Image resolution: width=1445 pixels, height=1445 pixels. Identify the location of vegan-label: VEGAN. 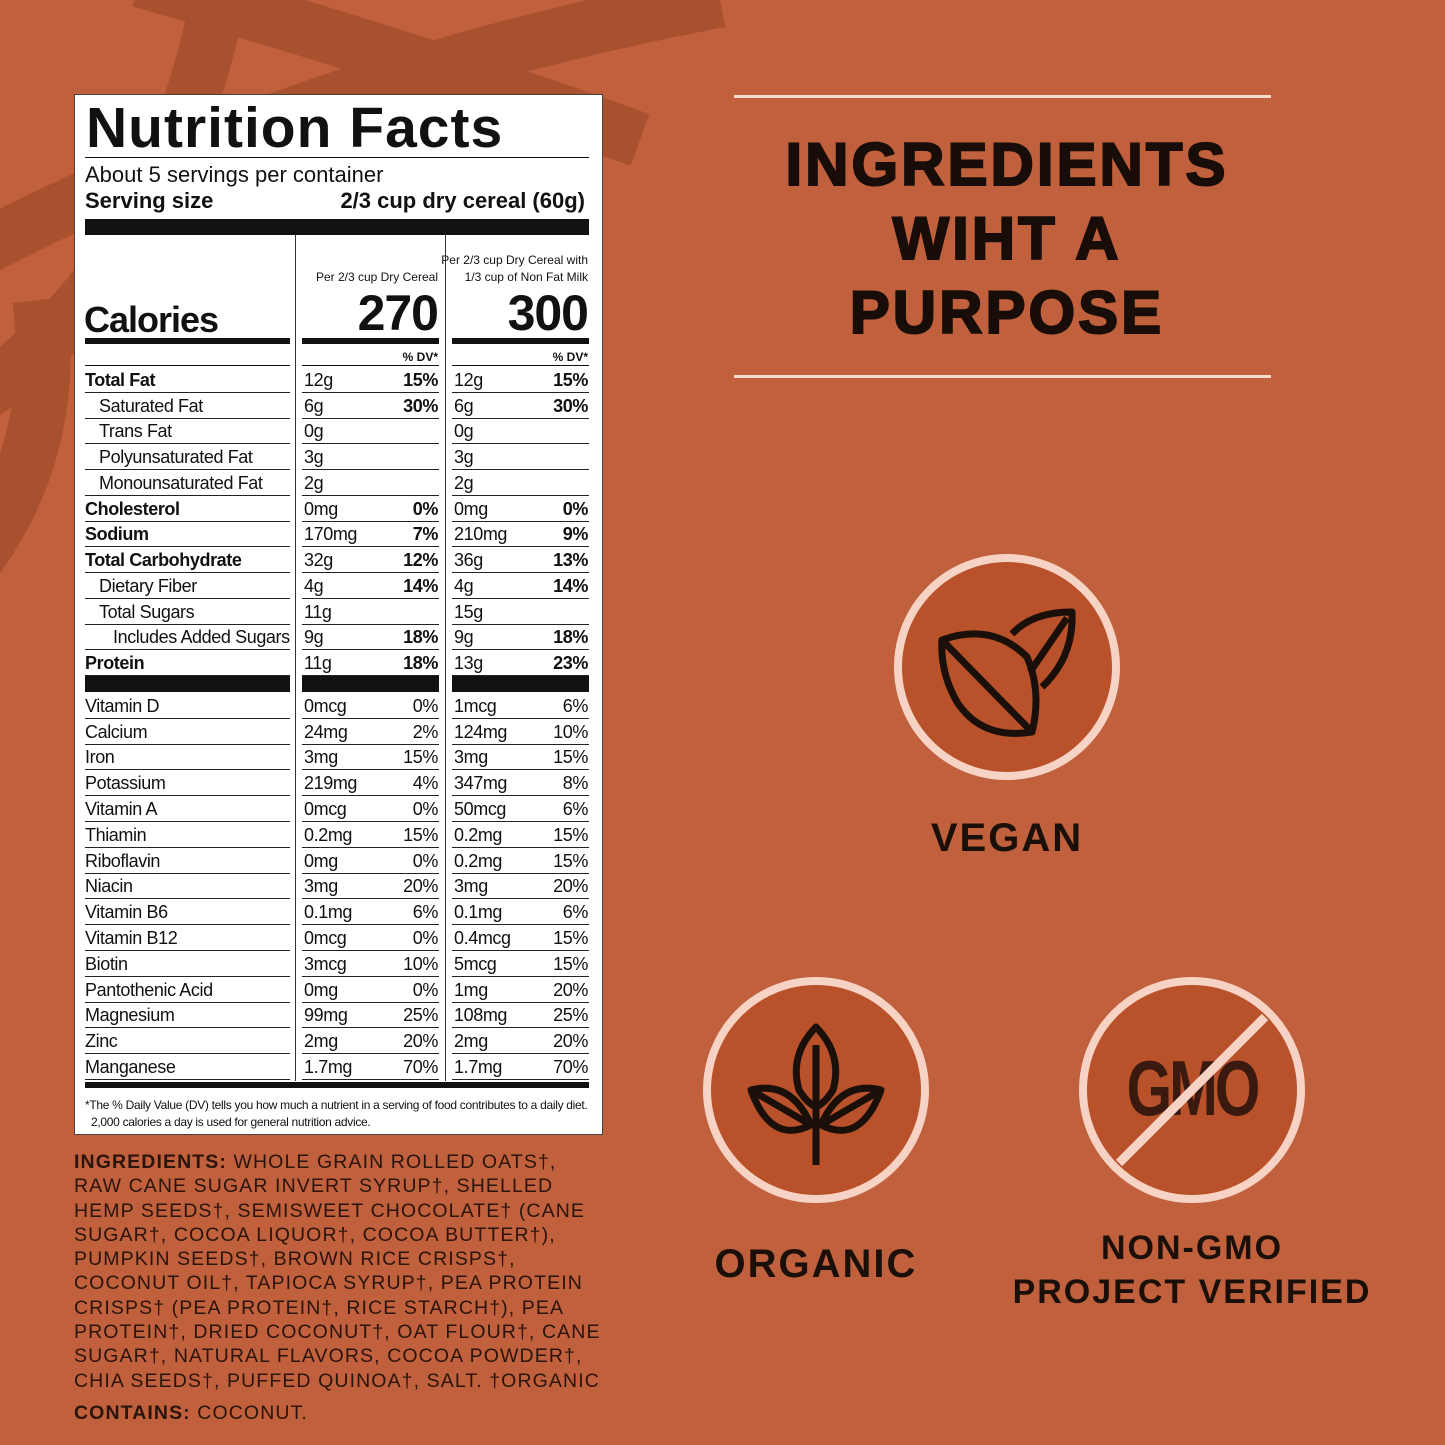
(1007, 838).